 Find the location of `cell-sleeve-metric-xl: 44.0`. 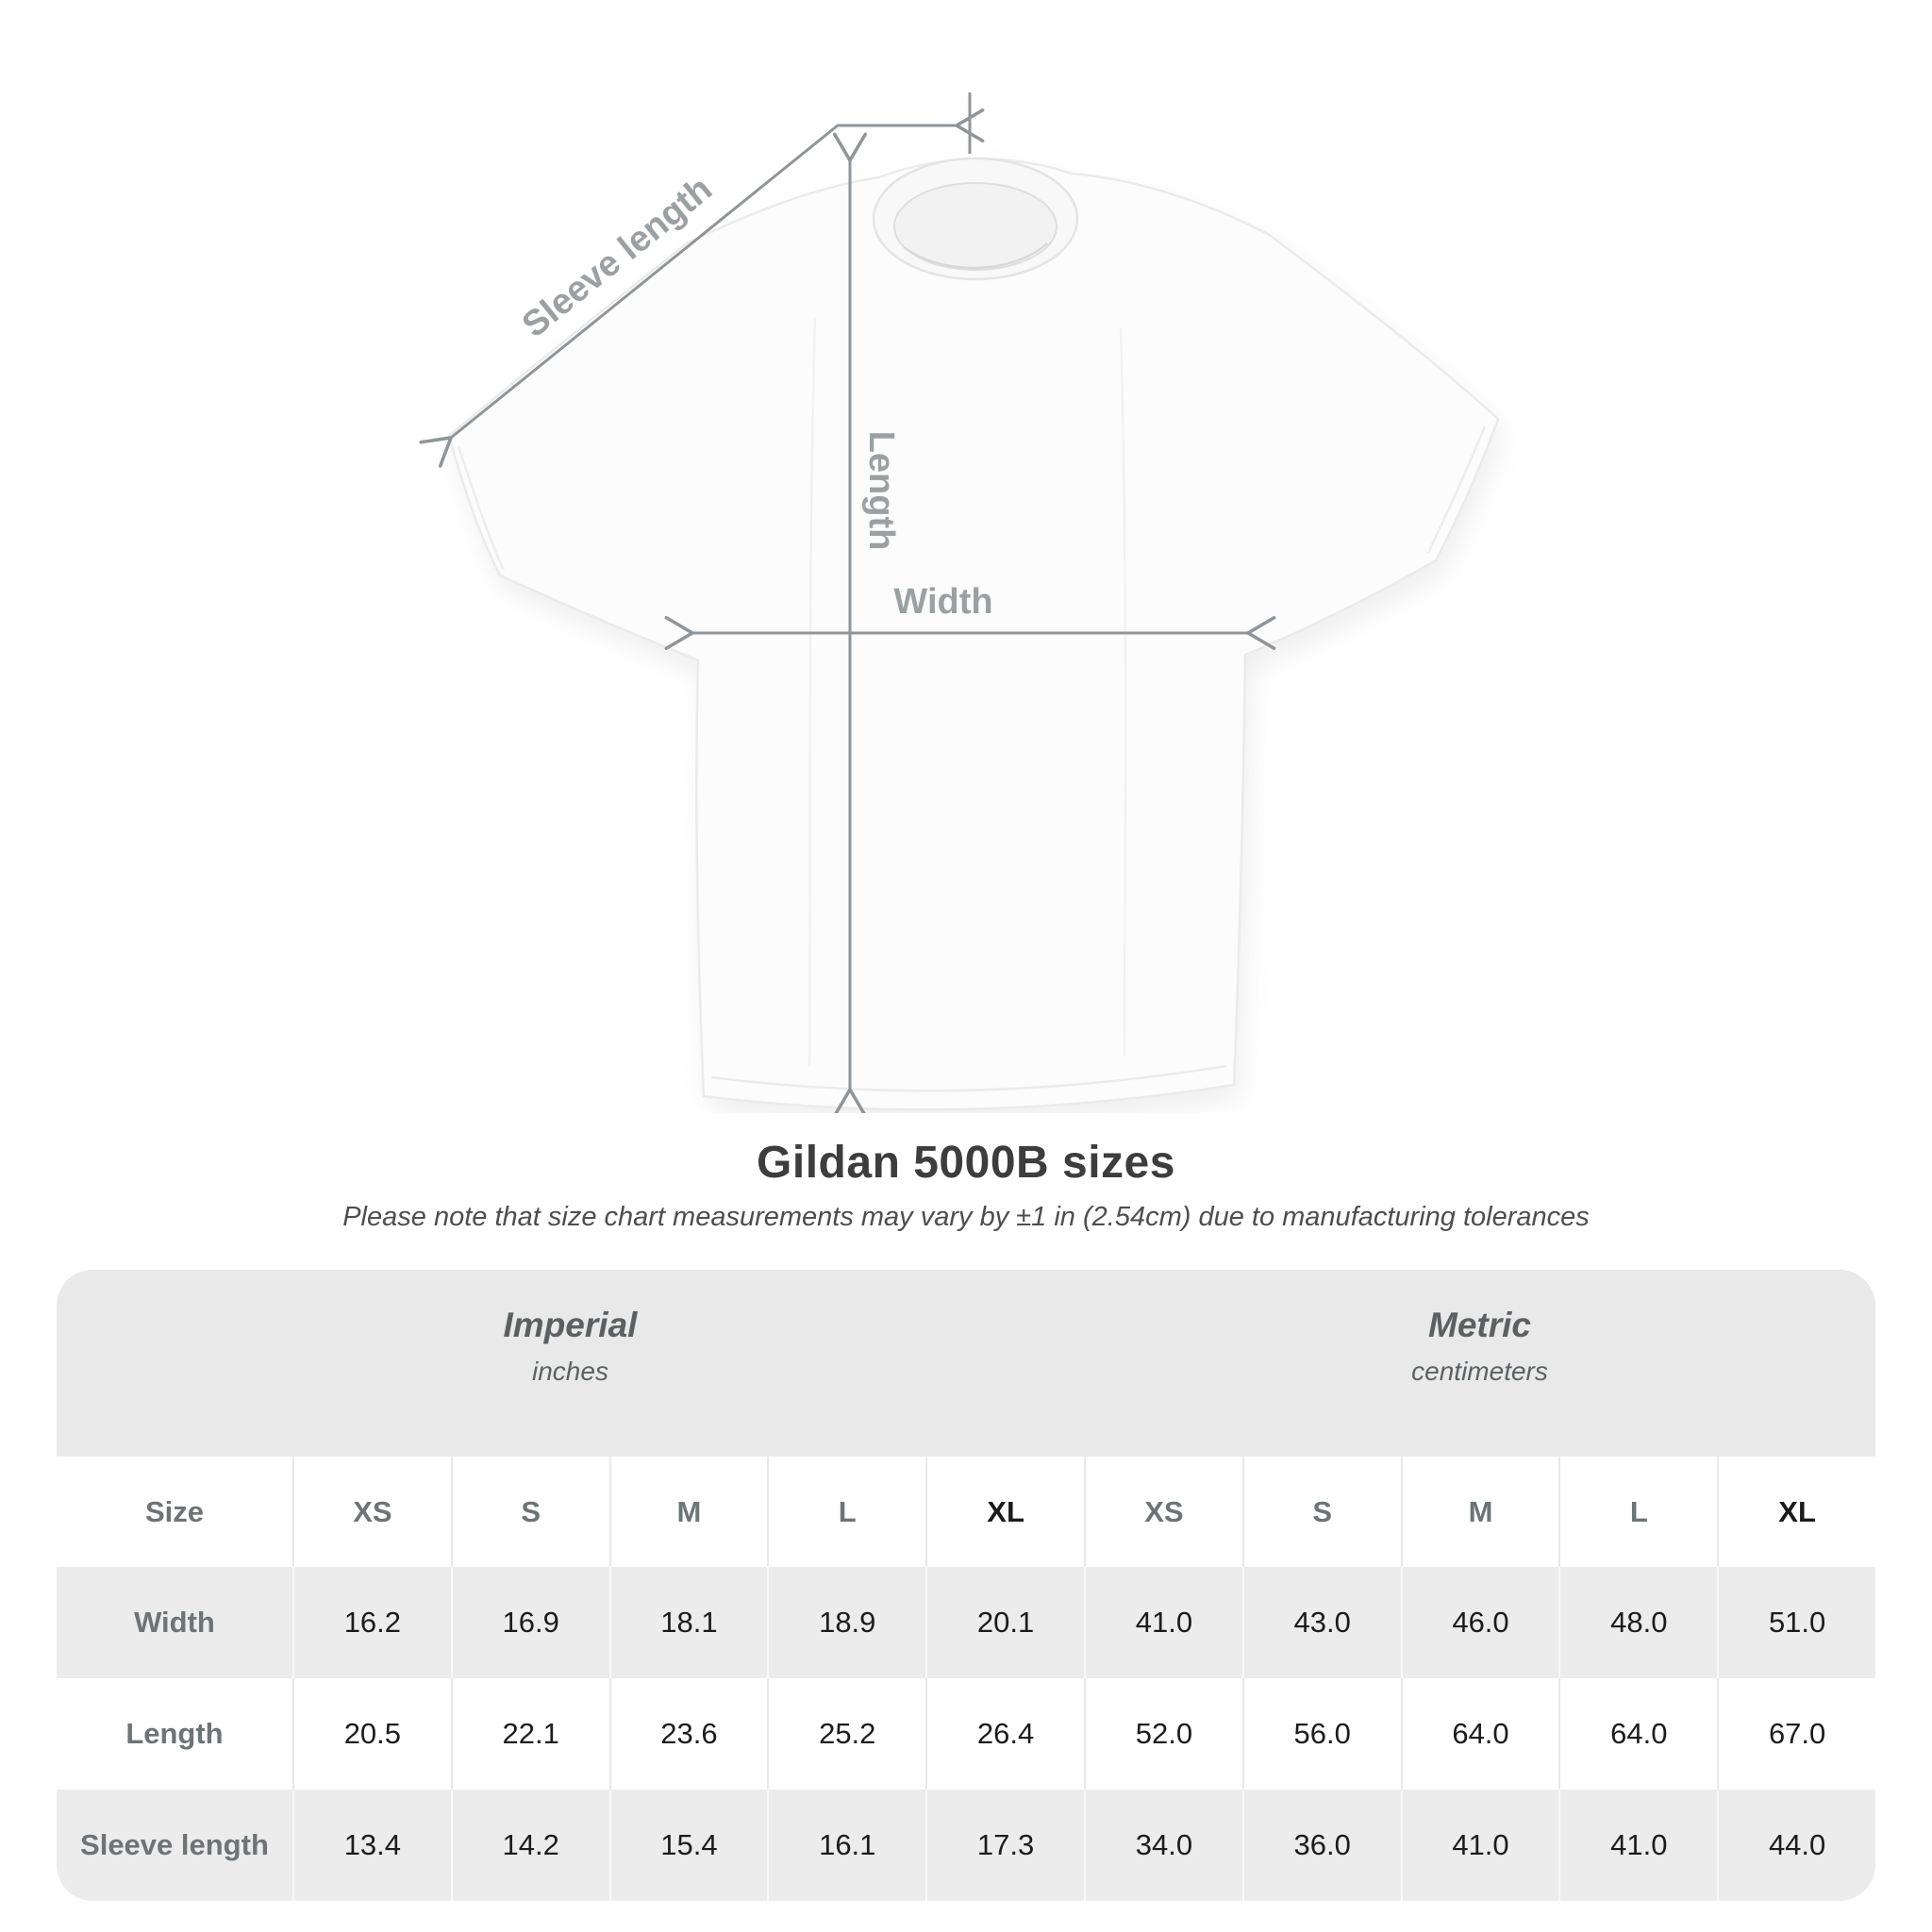

cell-sleeve-metric-xl: 44.0 is located at coordinates (1797, 1846).